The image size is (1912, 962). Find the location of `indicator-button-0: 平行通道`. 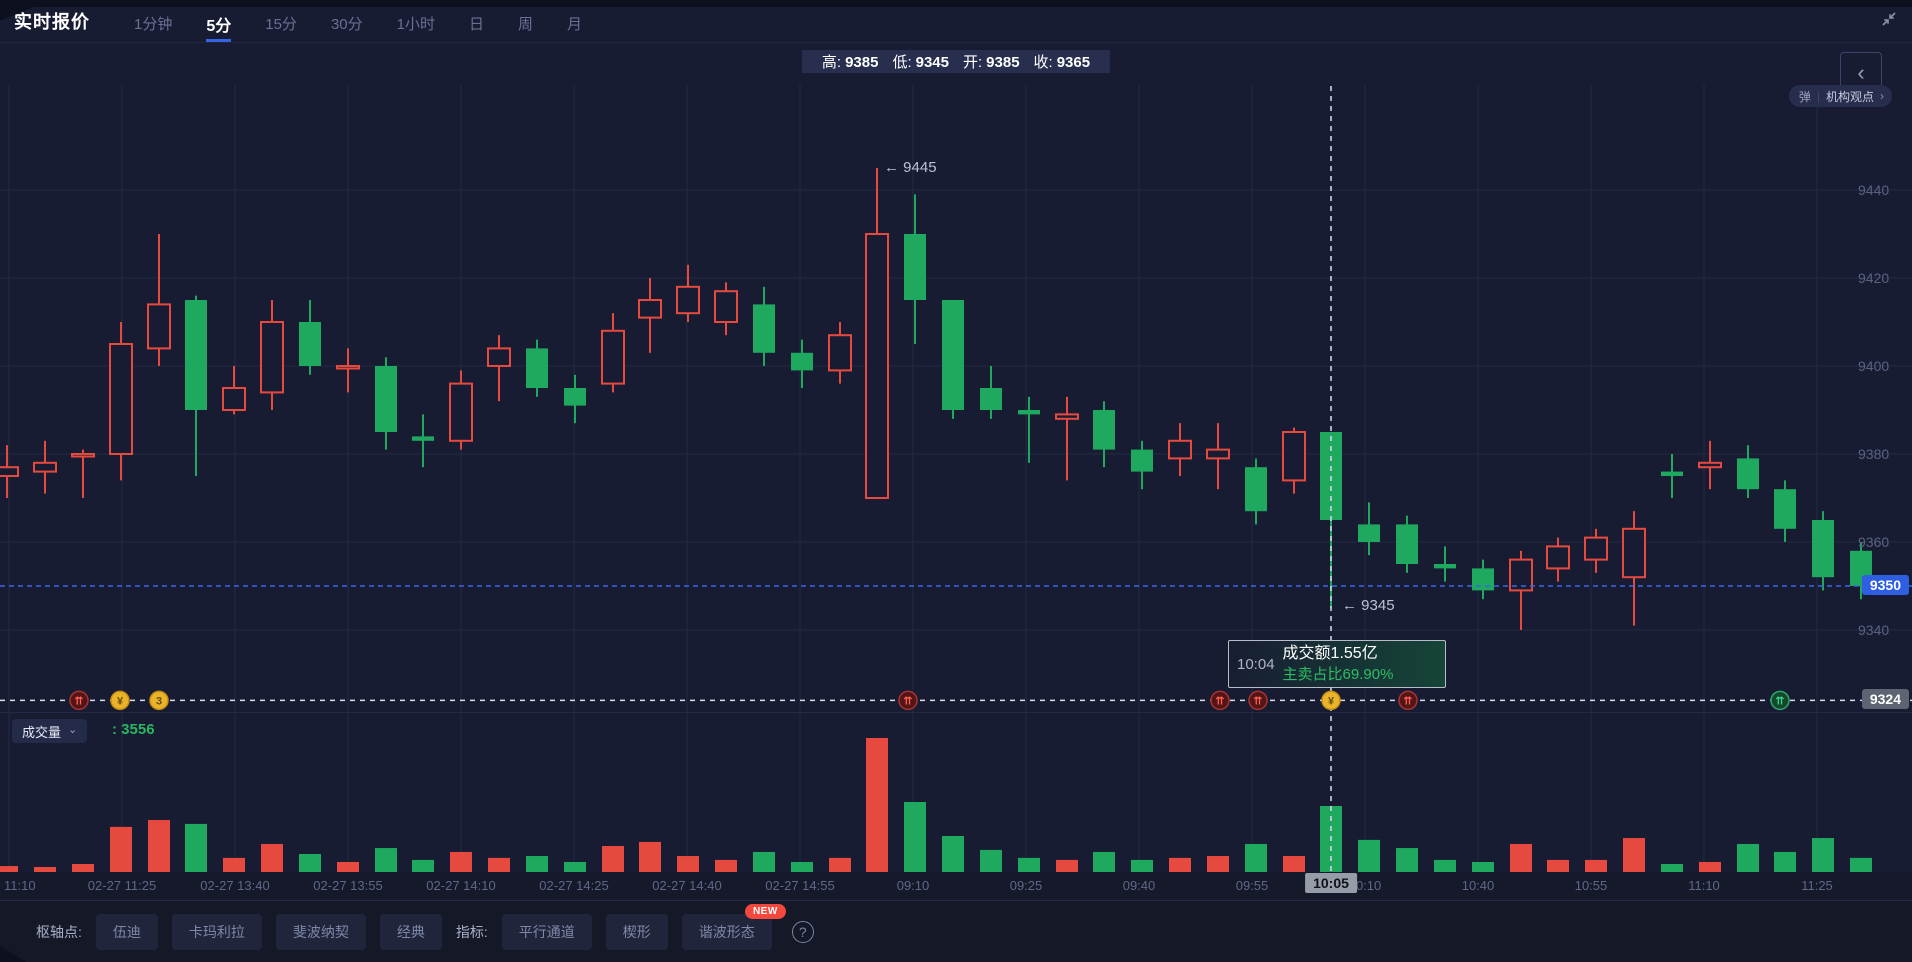

indicator-button-0: 平行通道 is located at coordinates (546, 931).